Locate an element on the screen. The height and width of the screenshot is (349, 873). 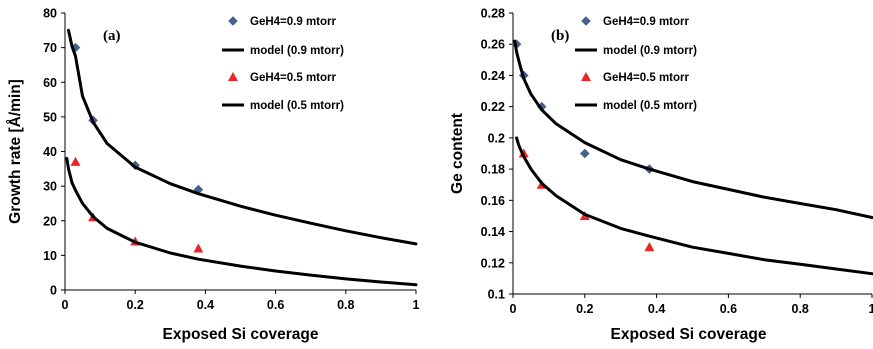
y-tick-label: 0.28 is located at coordinates (493, 14).